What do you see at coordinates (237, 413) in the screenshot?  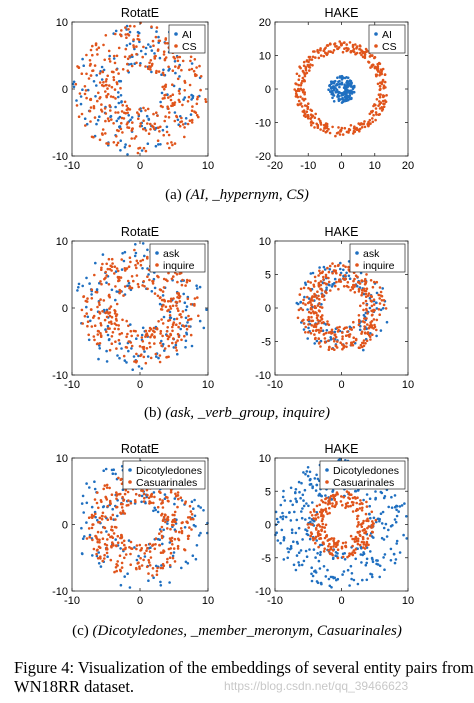 I see `caption-b: (b) (ask, _verb_group, inquire)` at bounding box center [237, 413].